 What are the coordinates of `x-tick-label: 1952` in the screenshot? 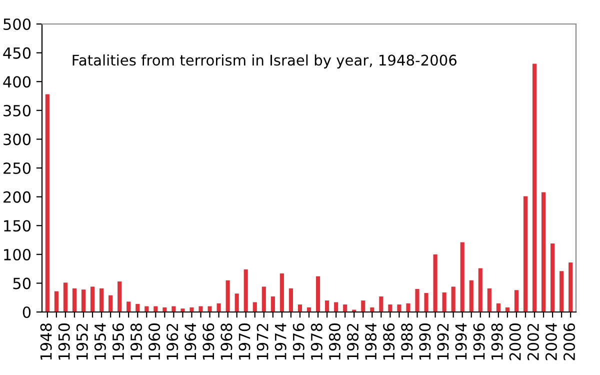 It's located at (82, 342).